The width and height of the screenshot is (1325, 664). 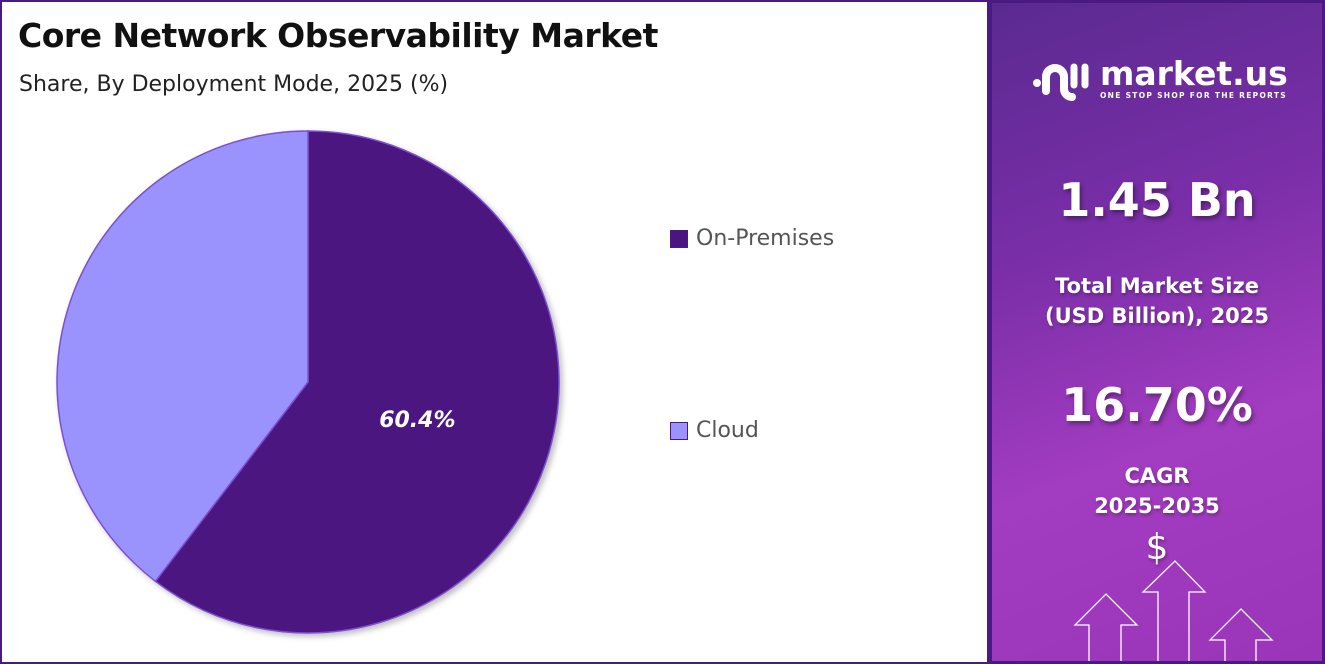 What do you see at coordinates (1061, 82) in the screenshot?
I see `logo-icon` at bounding box center [1061, 82].